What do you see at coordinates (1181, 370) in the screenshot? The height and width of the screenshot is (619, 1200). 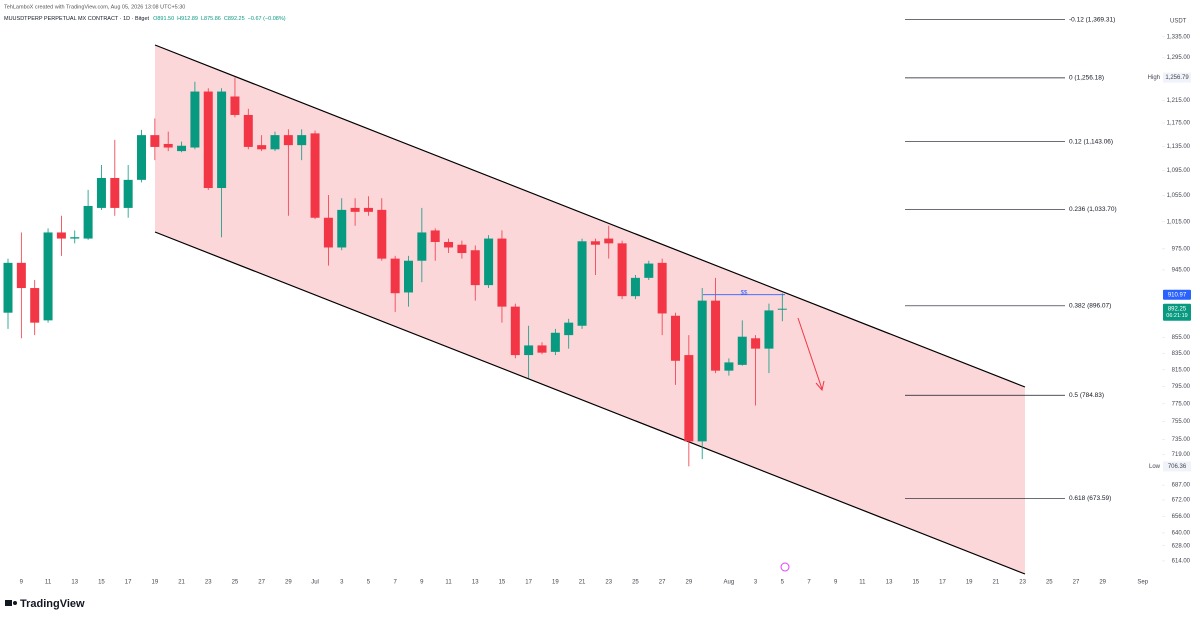 I see `y-tick-label: 815.00` at bounding box center [1181, 370].